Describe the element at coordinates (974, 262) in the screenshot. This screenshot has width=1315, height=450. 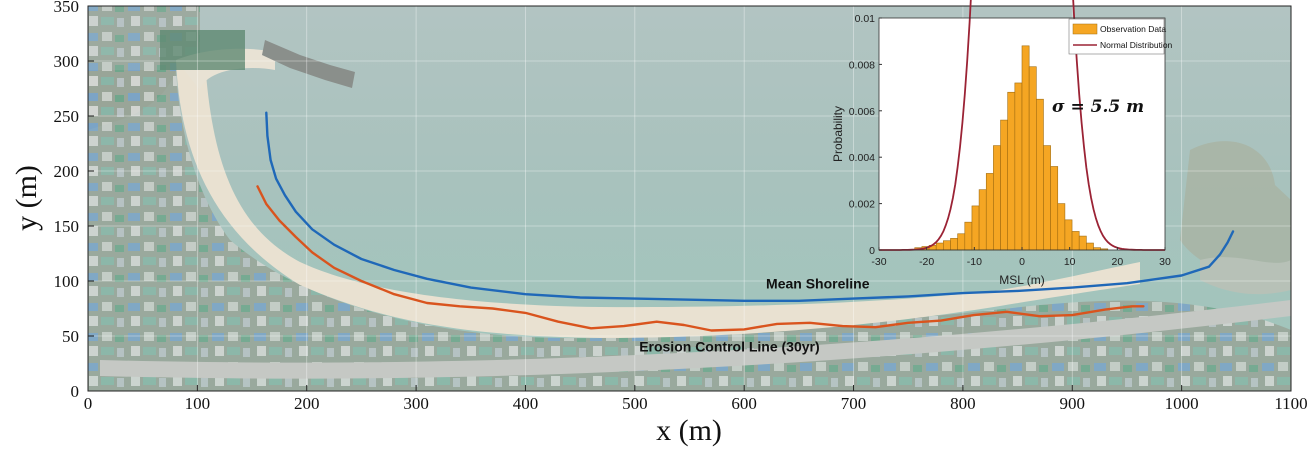
I see `inset-x-tick-label: -10` at that location.